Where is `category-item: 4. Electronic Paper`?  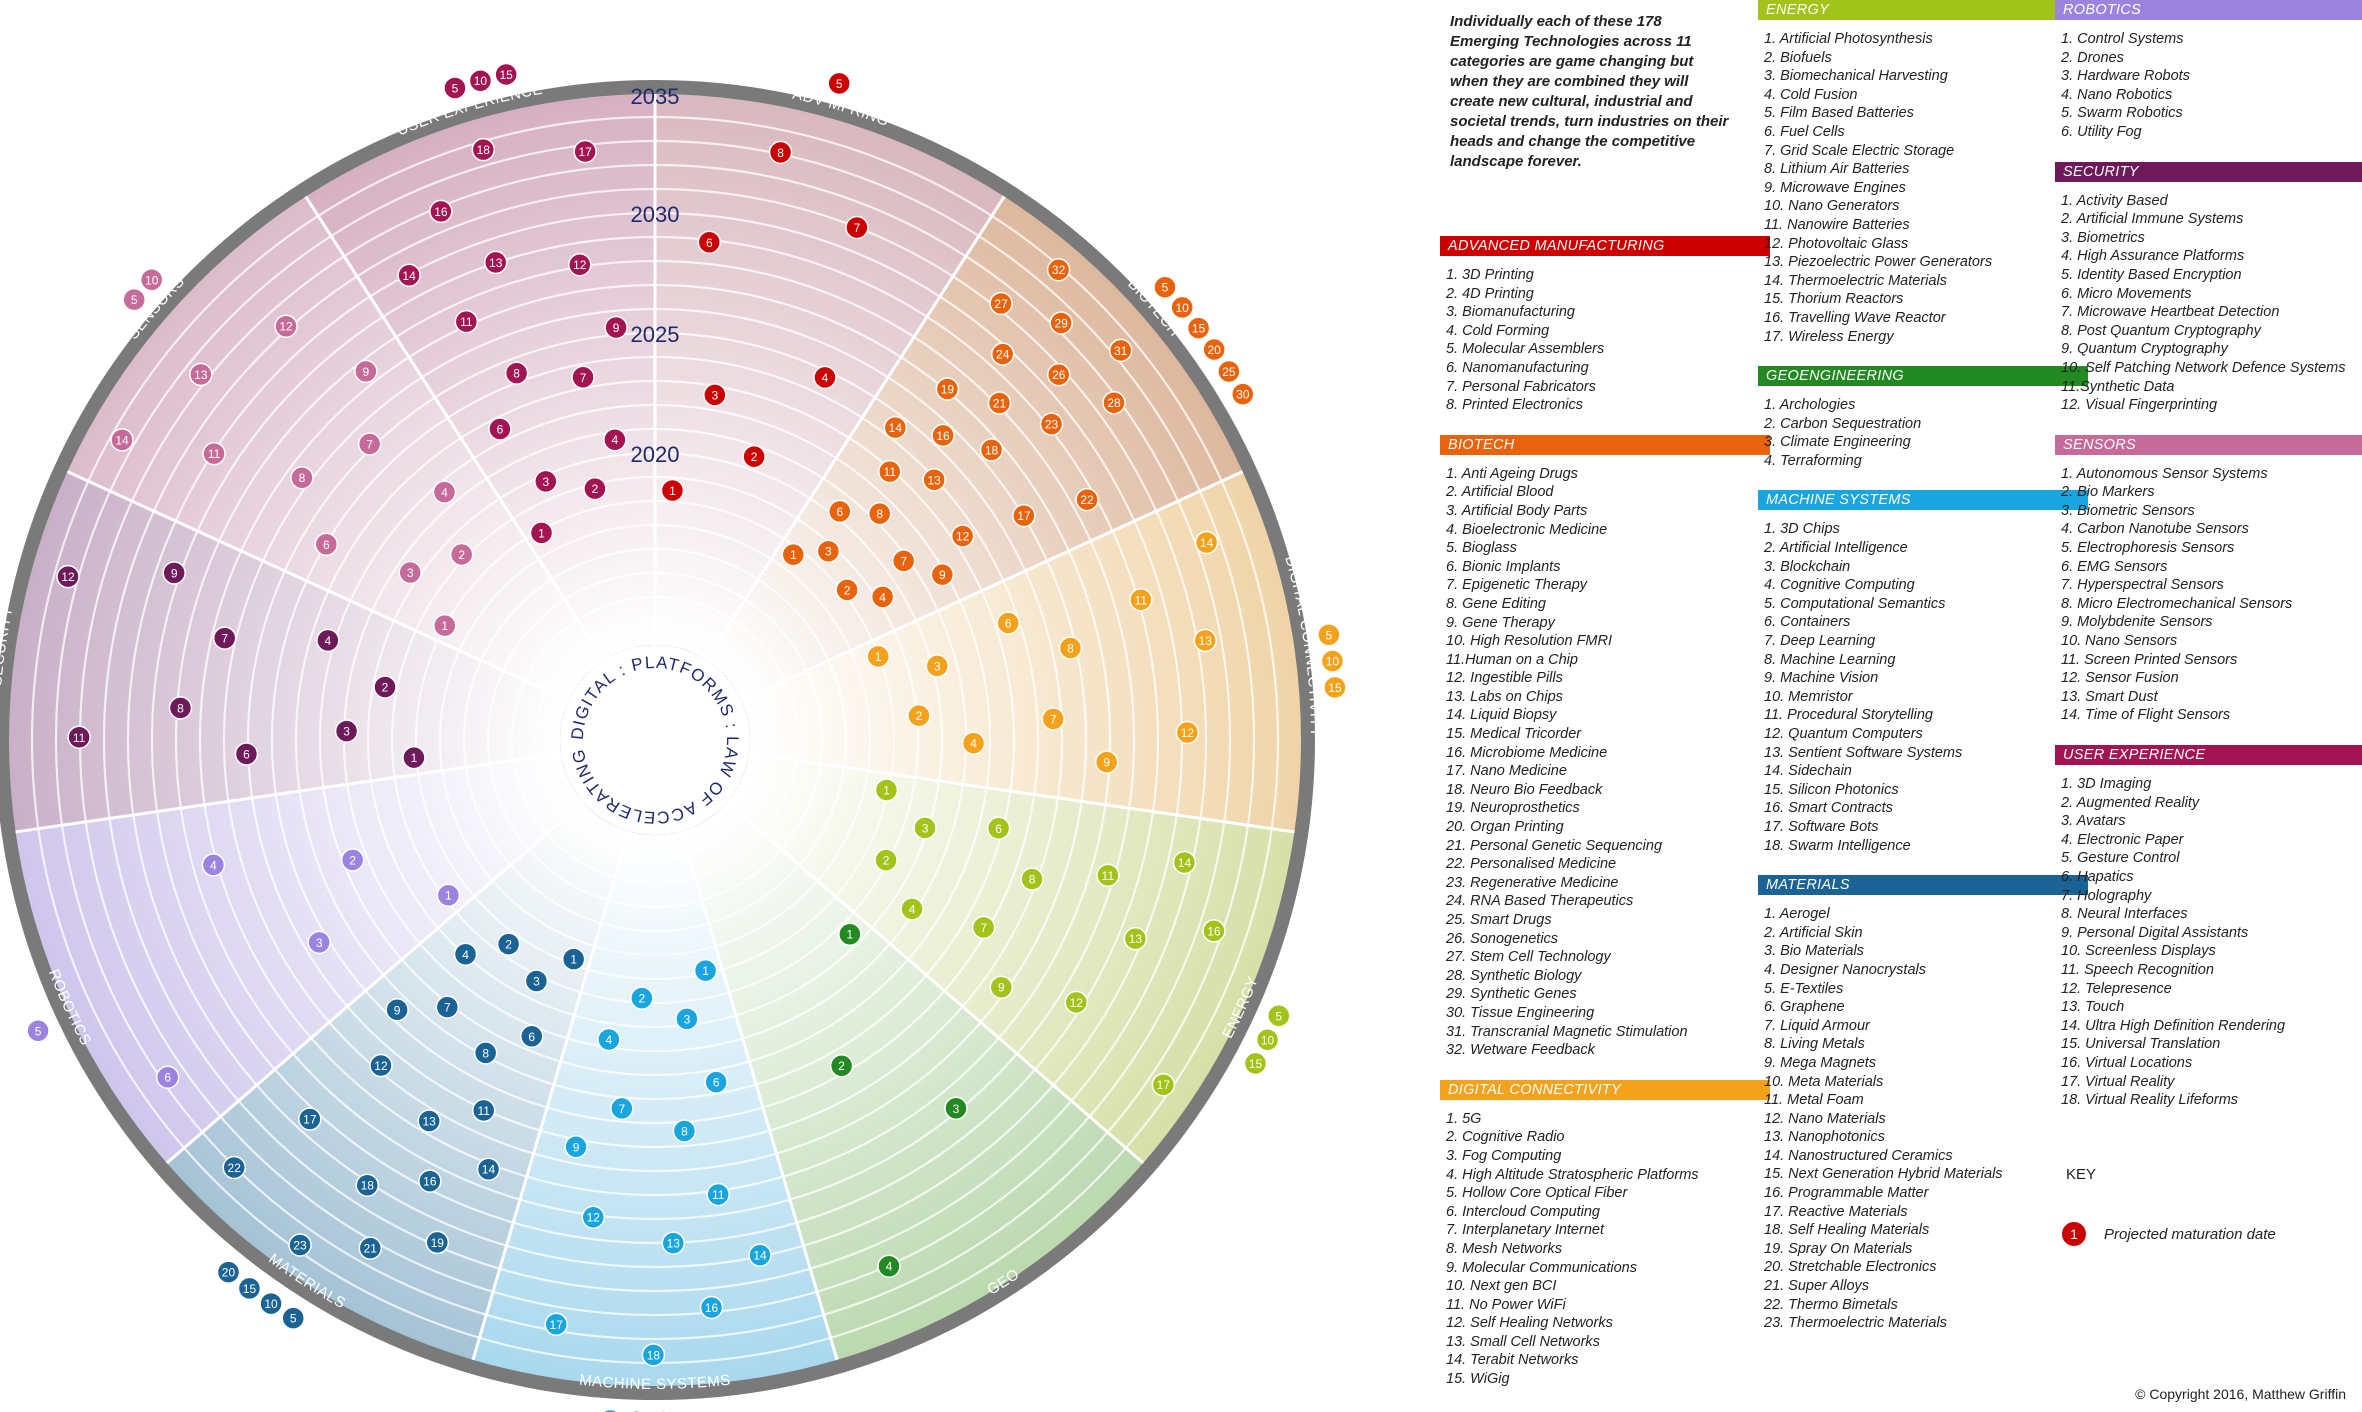 category-item: 4. Electronic Paper is located at coordinates (2122, 839).